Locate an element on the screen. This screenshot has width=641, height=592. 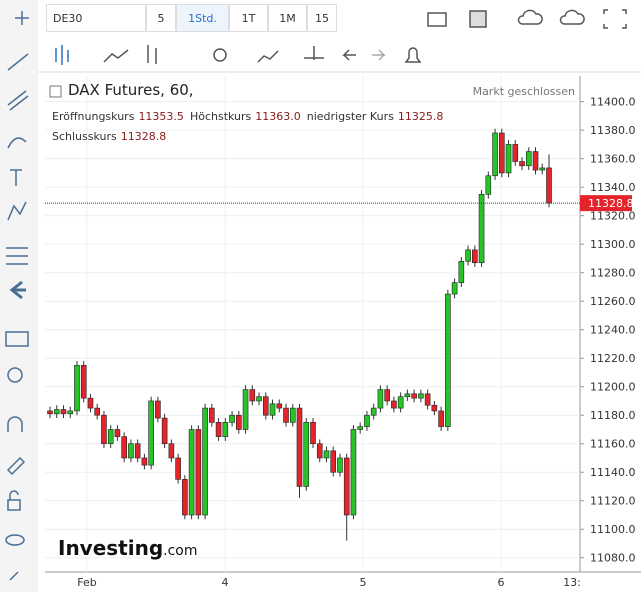
y-tick-label: 11200.0 is located at coordinates (613, 387).